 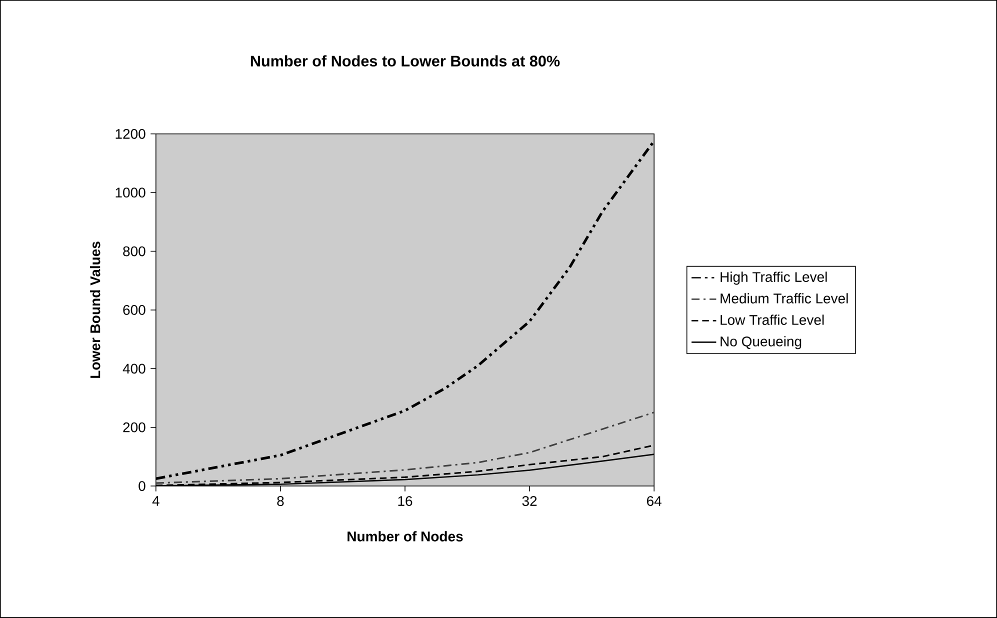 What do you see at coordinates (156, 501) in the screenshot?
I see `x-tick-label: 4` at bounding box center [156, 501].